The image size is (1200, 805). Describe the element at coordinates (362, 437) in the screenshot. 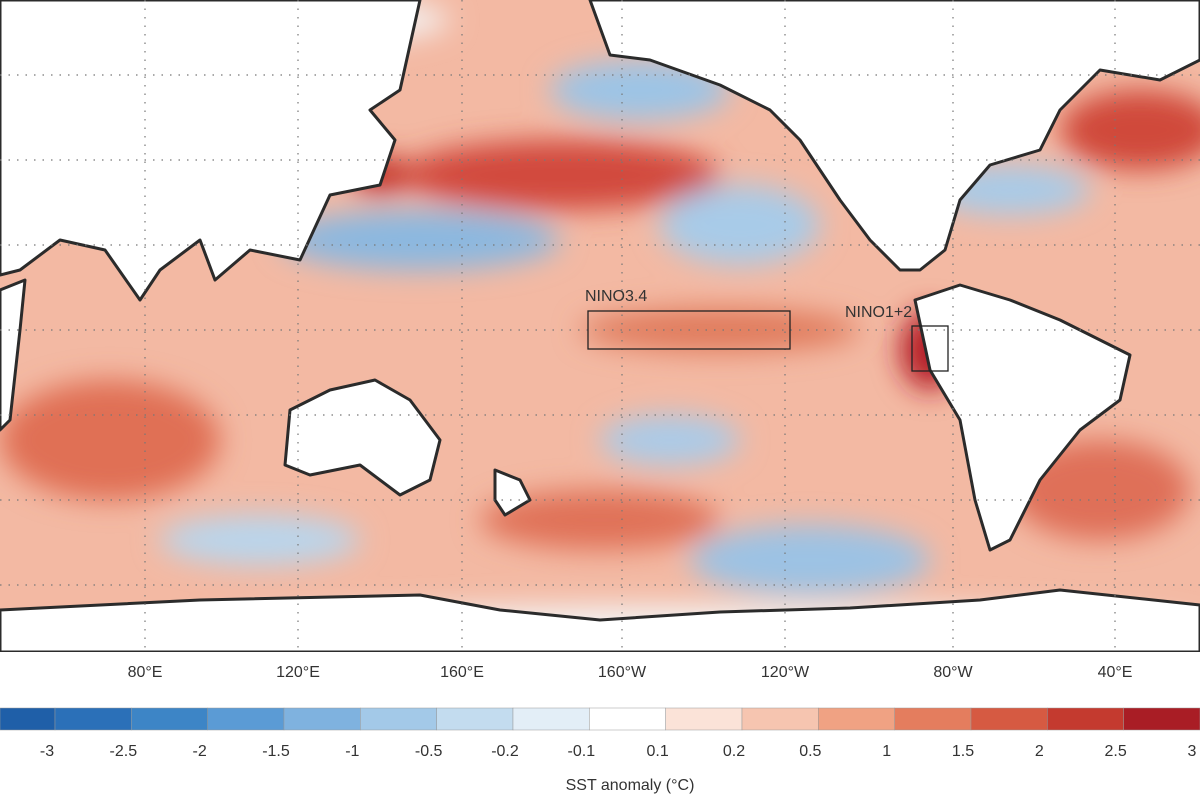

I see `australia` at that location.